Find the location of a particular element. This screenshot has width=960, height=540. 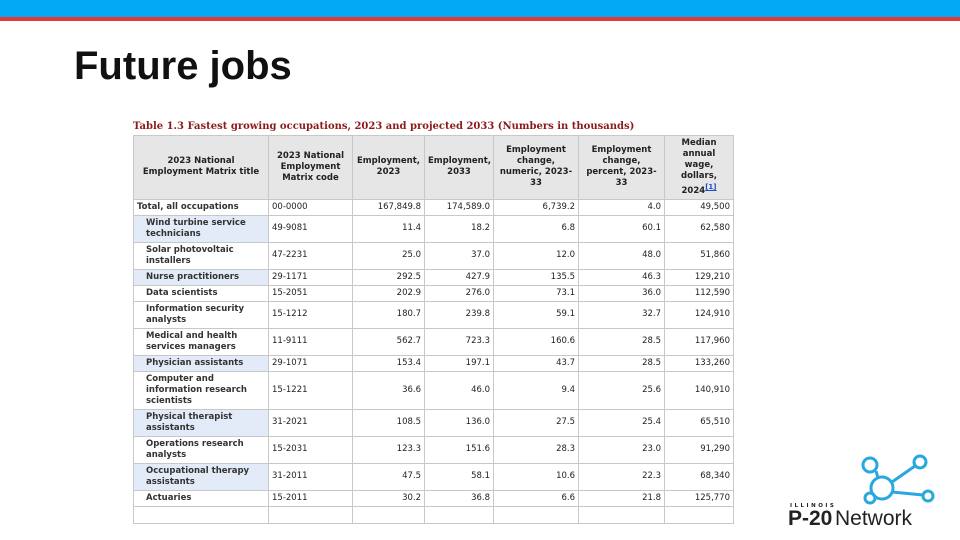

data-cell: 239.8 is located at coordinates (459, 314).